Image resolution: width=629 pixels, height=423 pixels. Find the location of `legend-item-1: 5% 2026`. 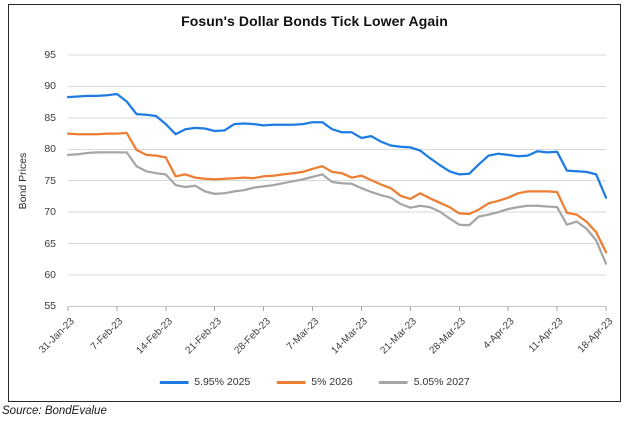

legend-item-1: 5% 2026 is located at coordinates (314, 382).